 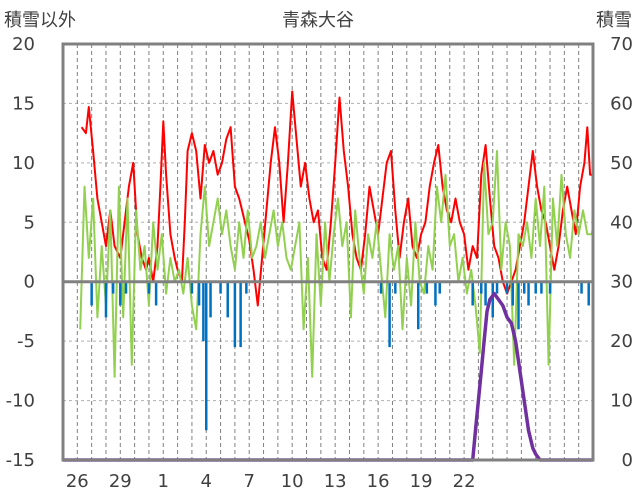 What do you see at coordinates (120, 481) in the screenshot?
I see `x-tick-label: 29` at bounding box center [120, 481].